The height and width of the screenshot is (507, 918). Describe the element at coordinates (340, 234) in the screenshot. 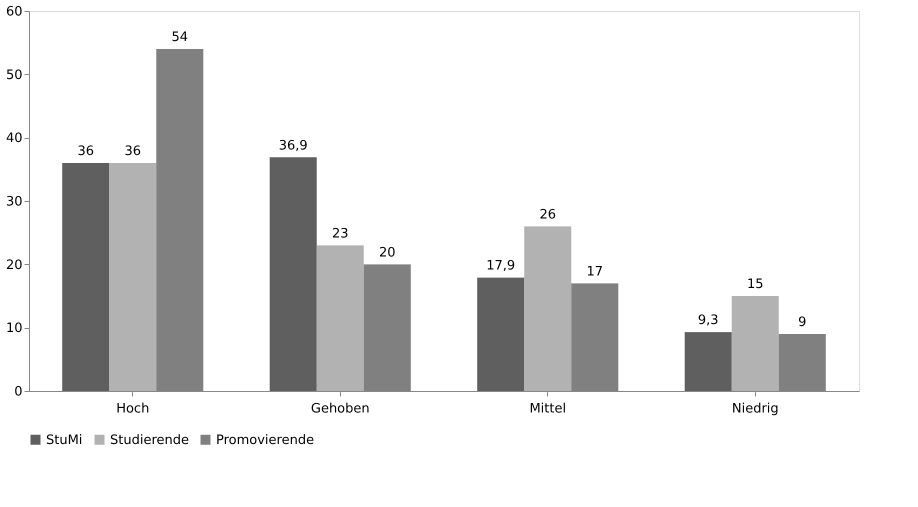

I see `data-label: 23` at that location.